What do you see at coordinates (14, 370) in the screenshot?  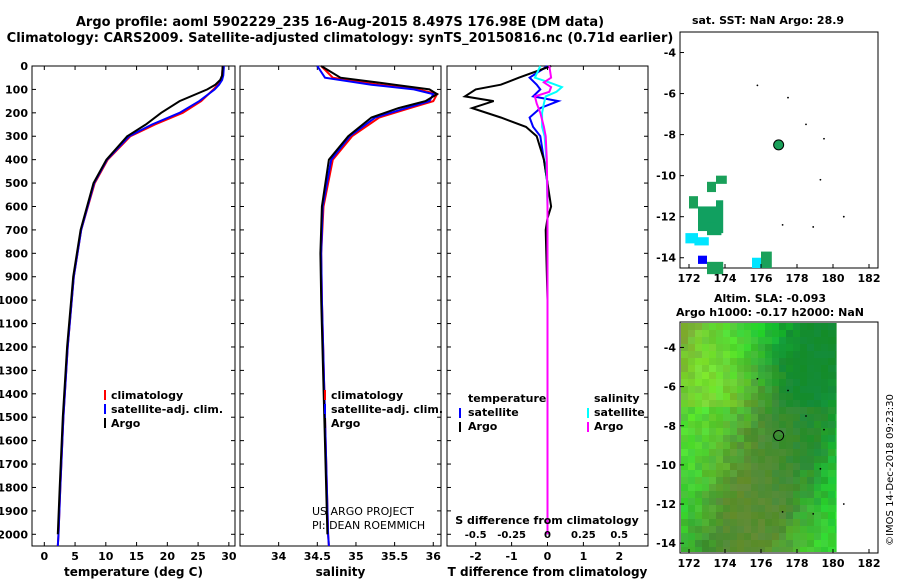 I see `depth-tick-label: 1300` at bounding box center [14, 370].